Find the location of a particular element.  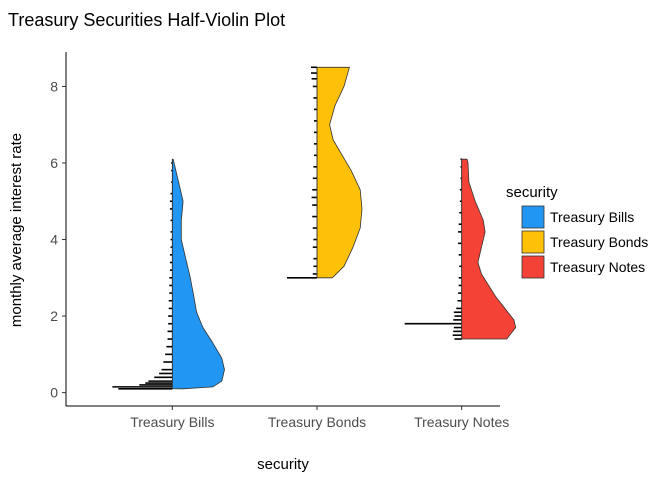

x-axis-title: security is located at coordinates (283, 464).